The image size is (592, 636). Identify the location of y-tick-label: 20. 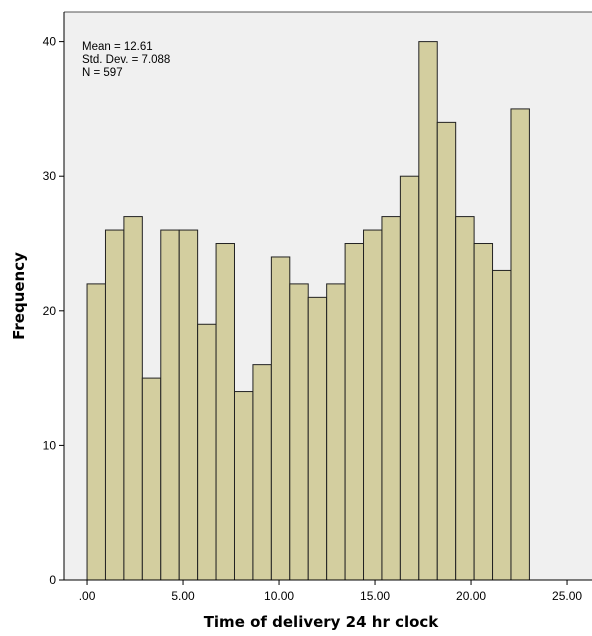
(50, 311).